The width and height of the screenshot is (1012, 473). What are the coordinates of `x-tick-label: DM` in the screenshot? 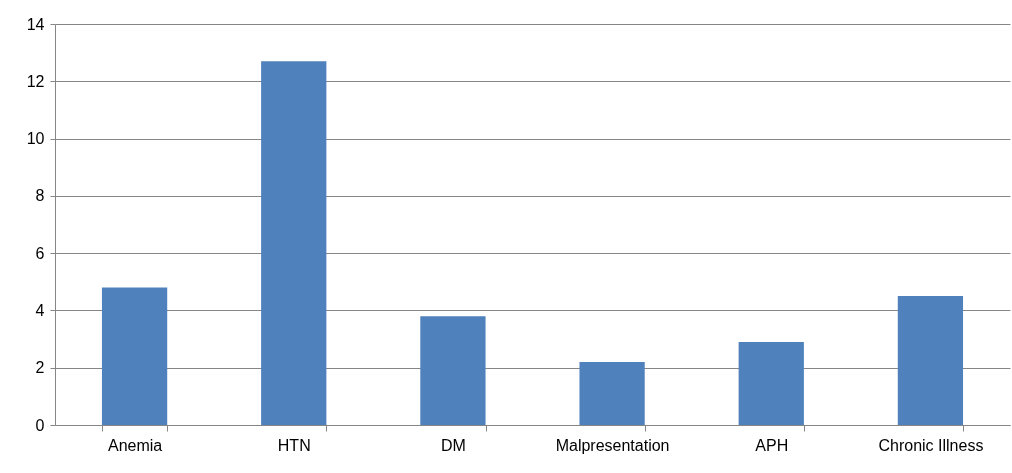 It's located at (453, 445).